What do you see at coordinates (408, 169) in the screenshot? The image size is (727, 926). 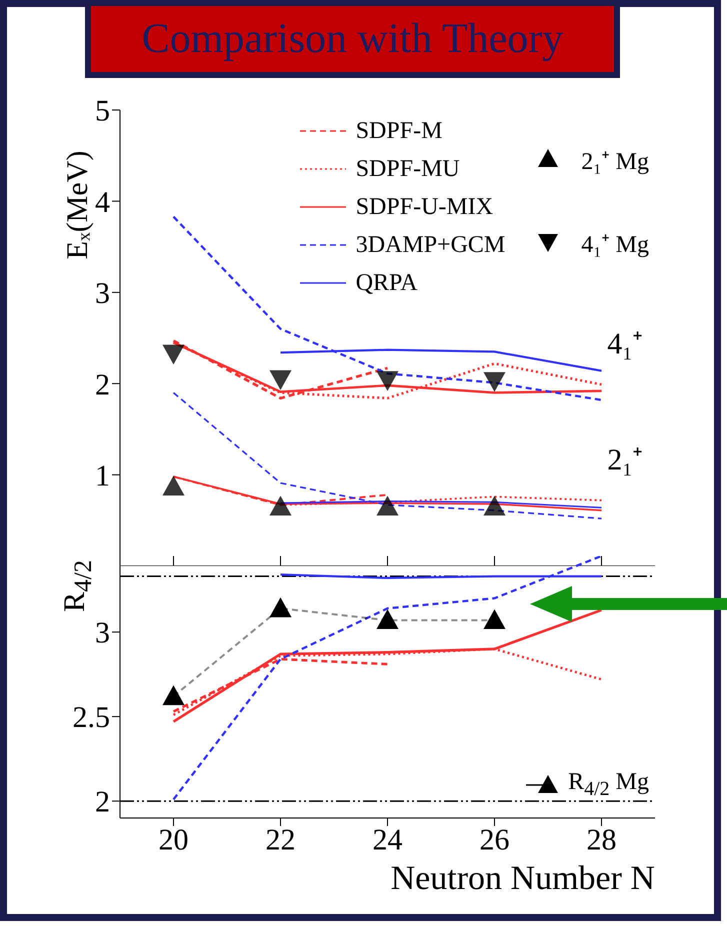 I see `legend-label: SDPF-MU` at bounding box center [408, 169].